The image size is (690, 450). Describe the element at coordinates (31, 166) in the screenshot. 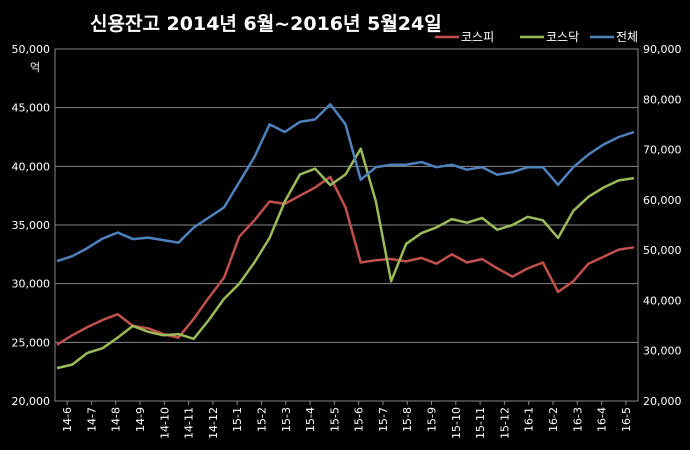

I see `left-tick-label: 40,000` at that location.